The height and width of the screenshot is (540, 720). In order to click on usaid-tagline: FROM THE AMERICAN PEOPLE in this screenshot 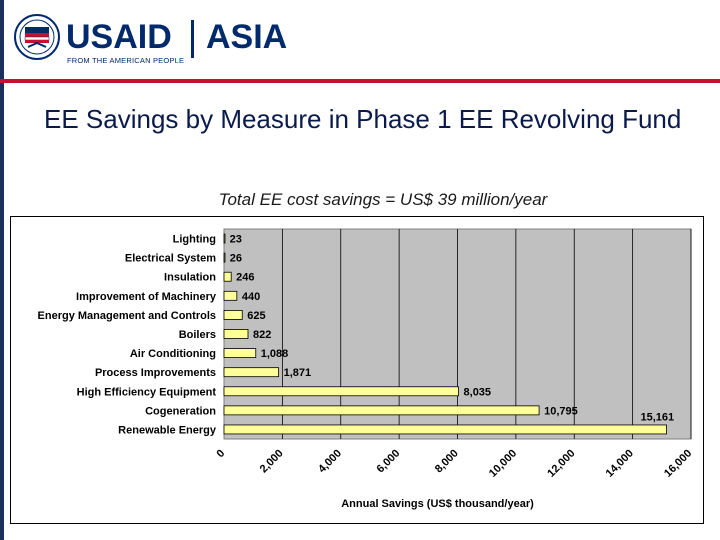, I will do `click(126, 60)`.